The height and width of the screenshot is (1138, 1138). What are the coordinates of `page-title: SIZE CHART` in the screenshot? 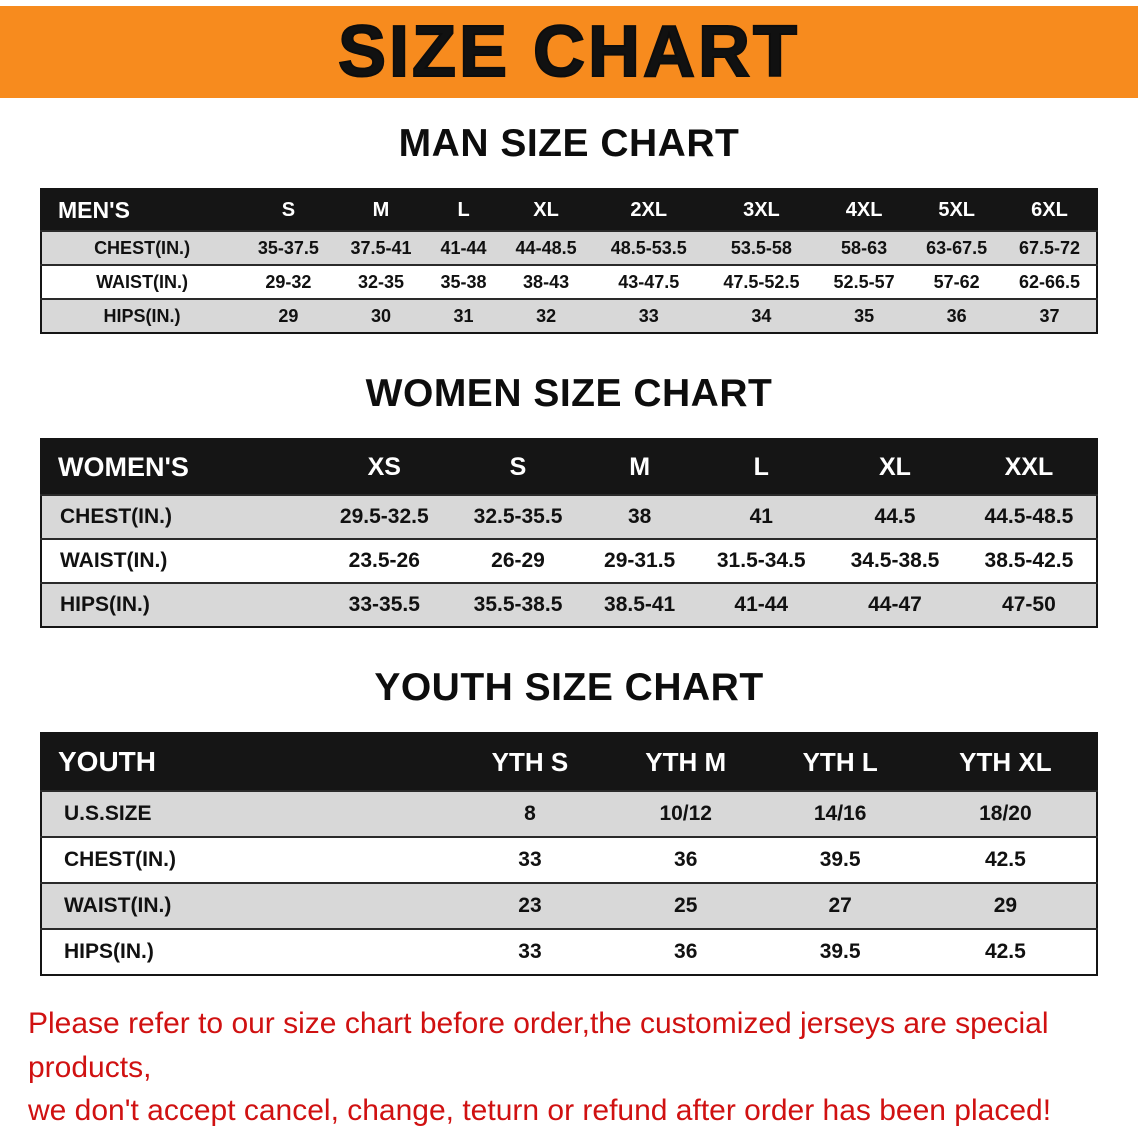 It's located at (568, 52).